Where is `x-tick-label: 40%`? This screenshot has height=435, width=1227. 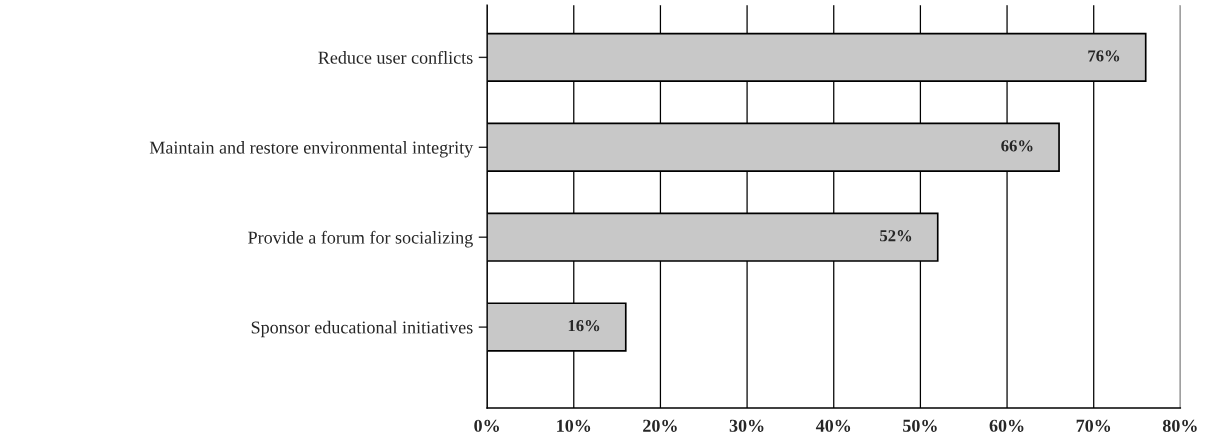
x-tick-label: 40% is located at coordinates (833, 425).